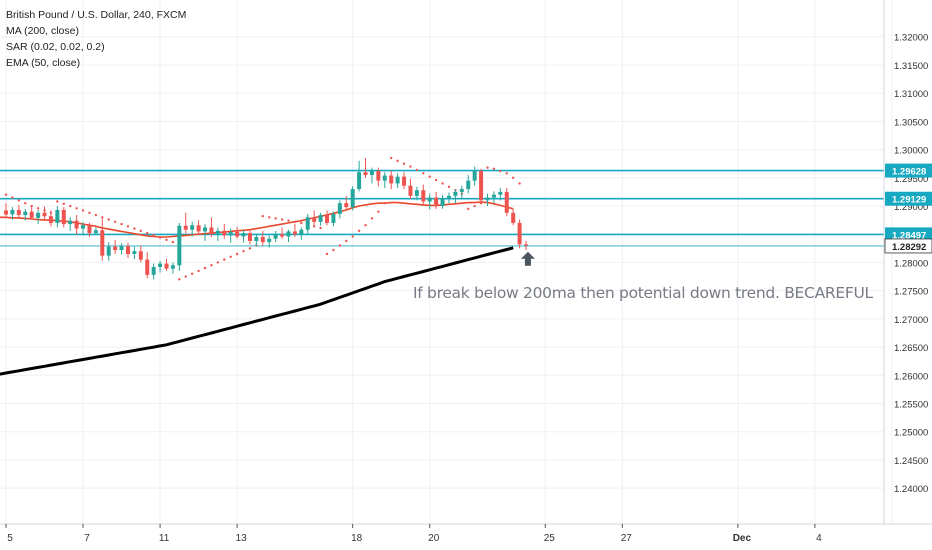 The image size is (932, 550). I want to click on up-arrow-marker, so click(527, 258).